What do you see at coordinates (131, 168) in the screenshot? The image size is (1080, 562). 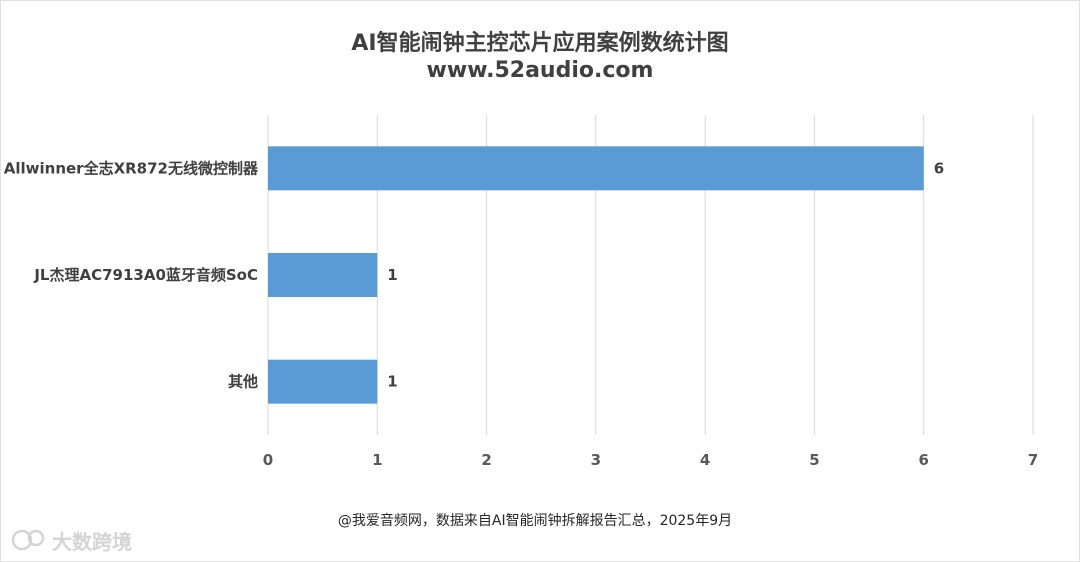 I see `category-label-0: Allwinner全志XR872无线微控制器` at bounding box center [131, 168].